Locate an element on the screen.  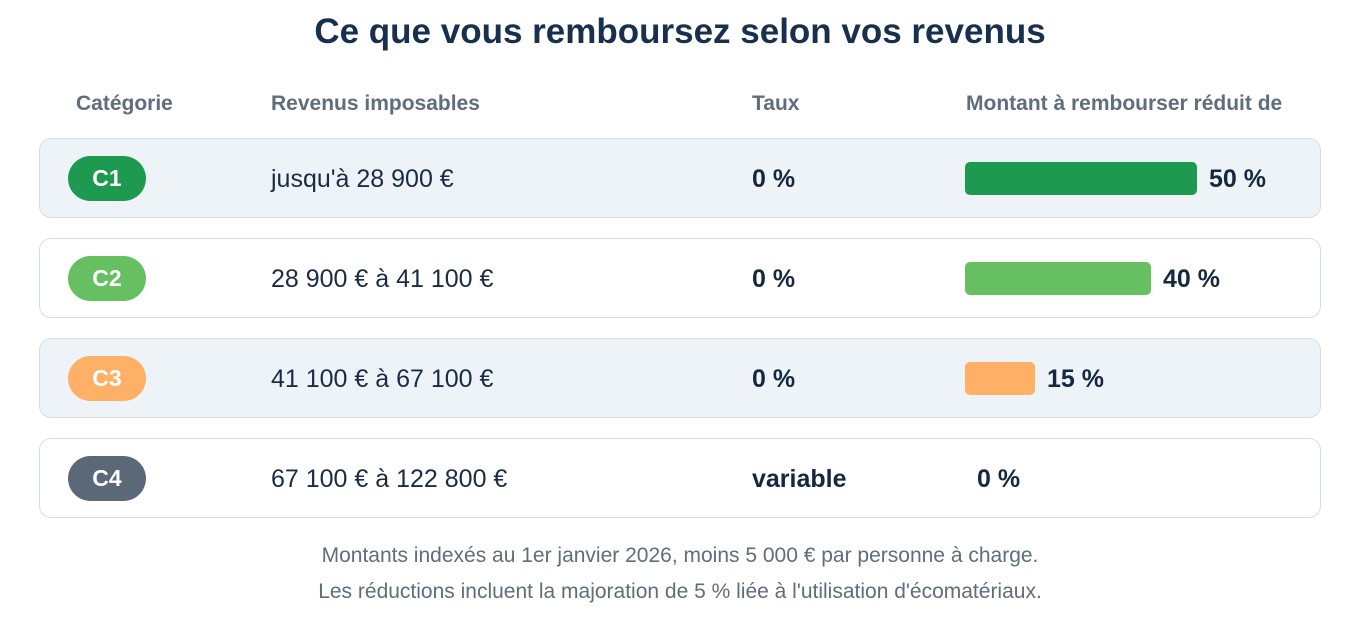
table-row: C1 jusqu'à 28 900 € 0 % 50 % is located at coordinates (680, 178).